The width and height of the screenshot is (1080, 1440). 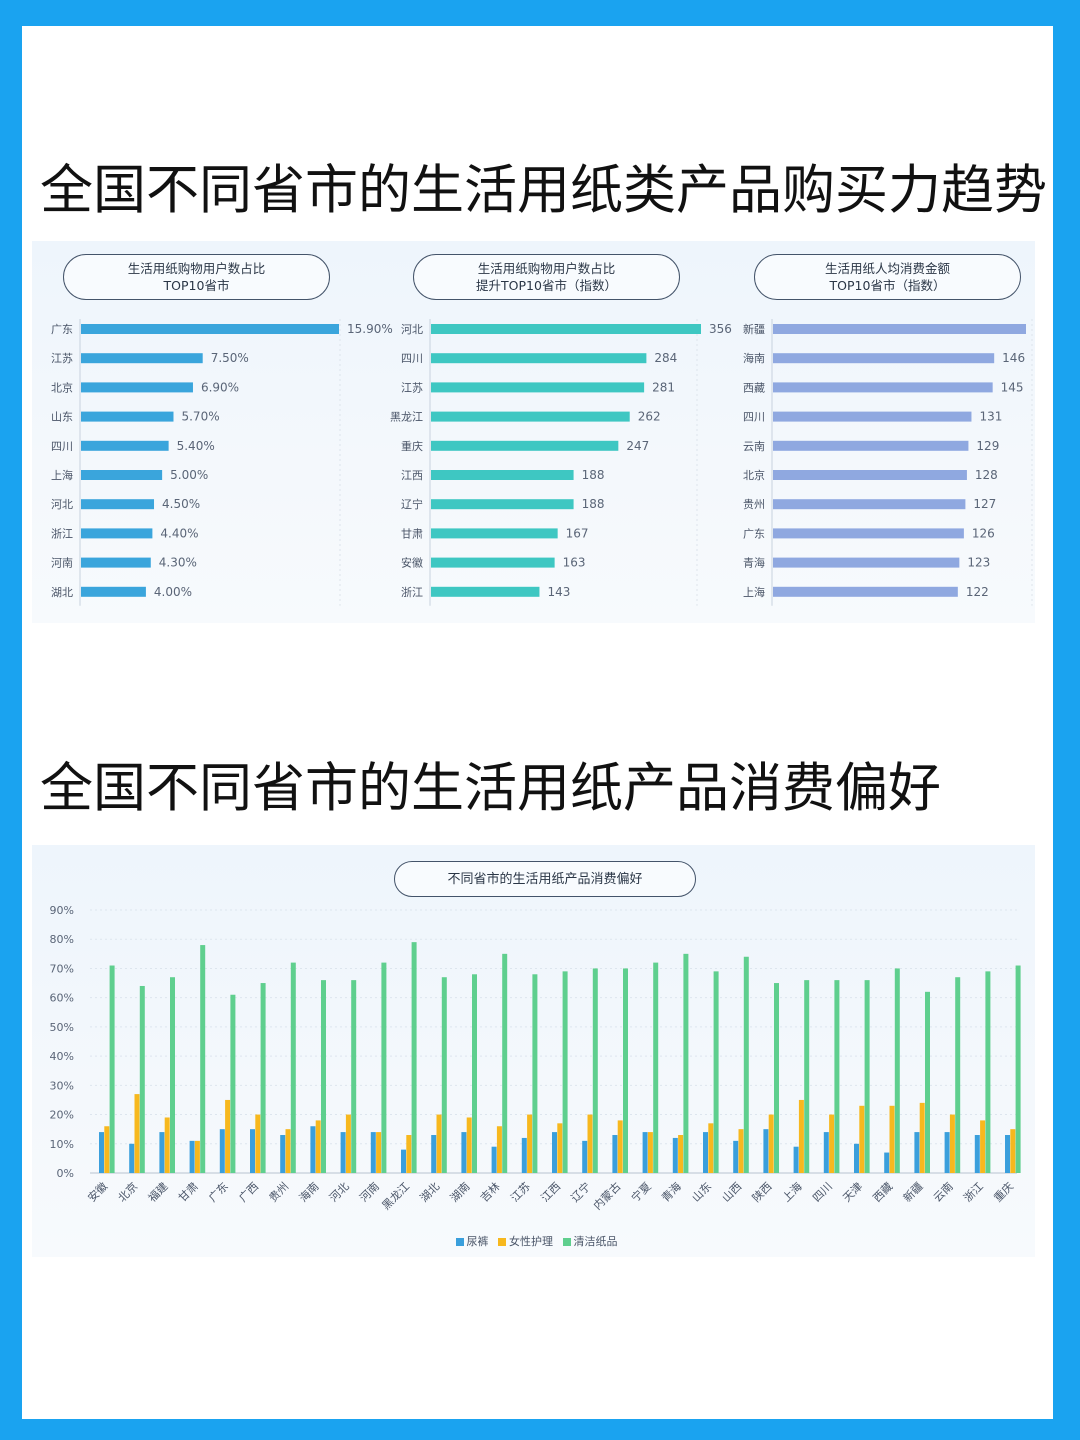 What do you see at coordinates (220, 387) in the screenshot?
I see `chart1-value-label: 6.90%` at bounding box center [220, 387].